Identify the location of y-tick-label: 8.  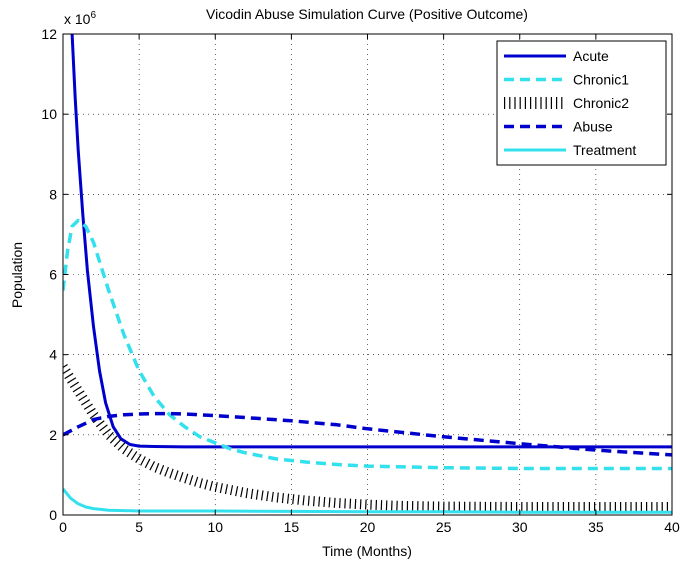
(53, 194).